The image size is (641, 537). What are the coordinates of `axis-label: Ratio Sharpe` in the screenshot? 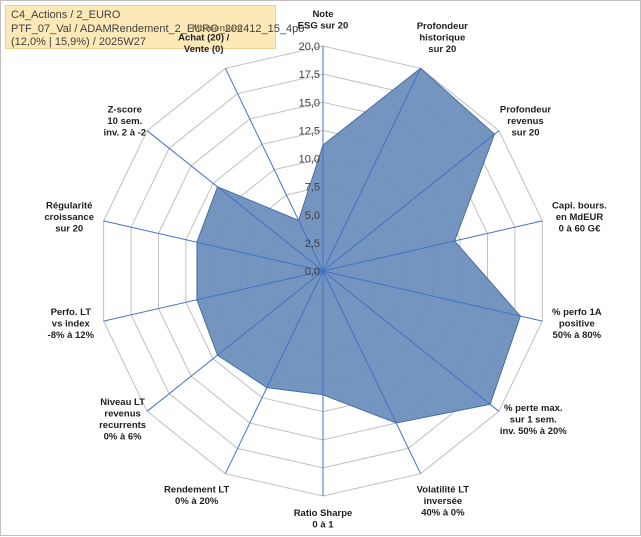 It's located at (323, 513).